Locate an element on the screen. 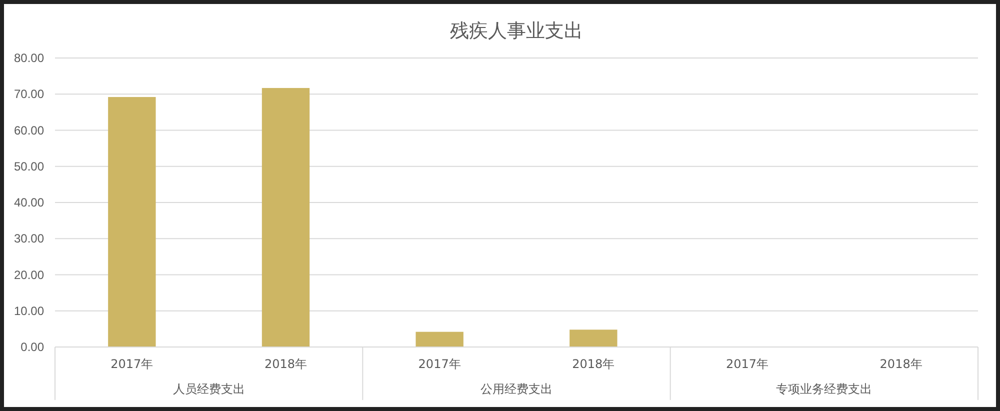 This screenshot has height=411, width=1000. chart-title: 残疾人事业支出 is located at coordinates (516, 31).